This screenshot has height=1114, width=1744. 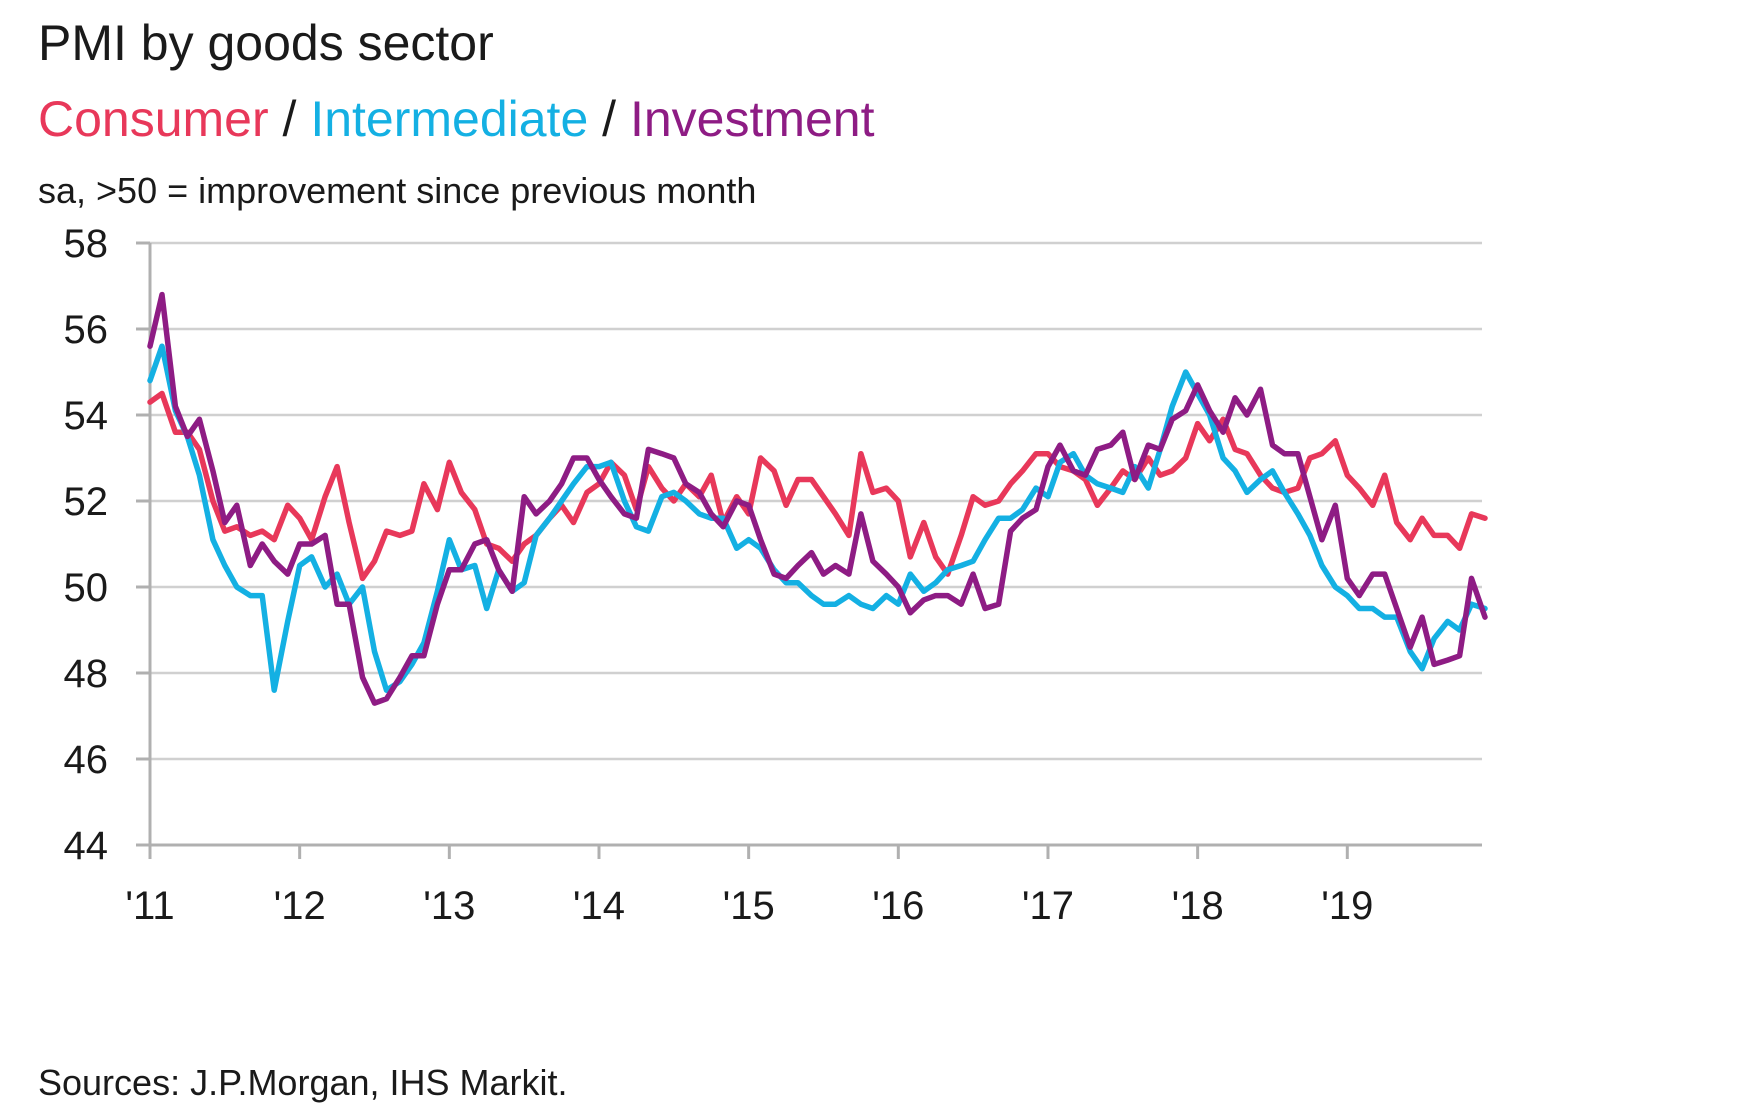 I want to click on x-tick-label: '12, so click(x=300, y=906).